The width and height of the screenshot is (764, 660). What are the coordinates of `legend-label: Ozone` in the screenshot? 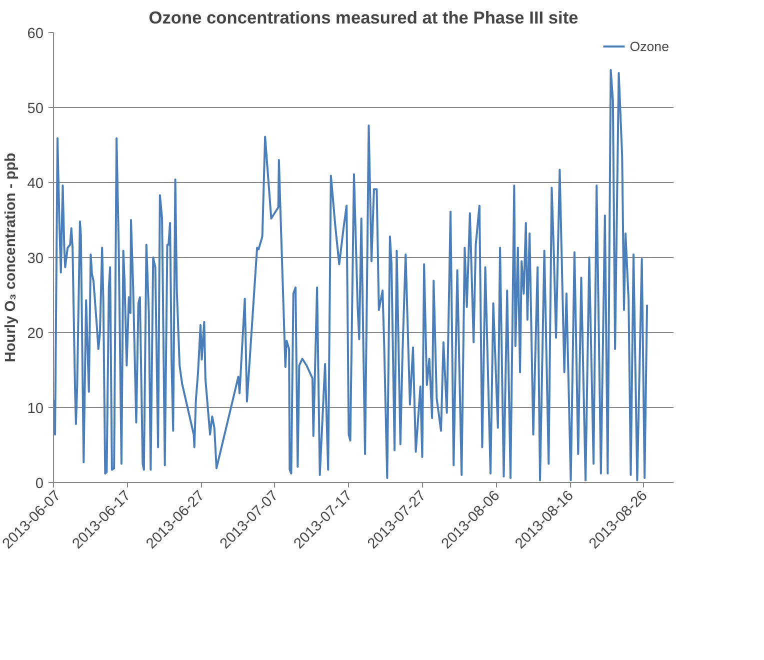 It's located at (649, 46).